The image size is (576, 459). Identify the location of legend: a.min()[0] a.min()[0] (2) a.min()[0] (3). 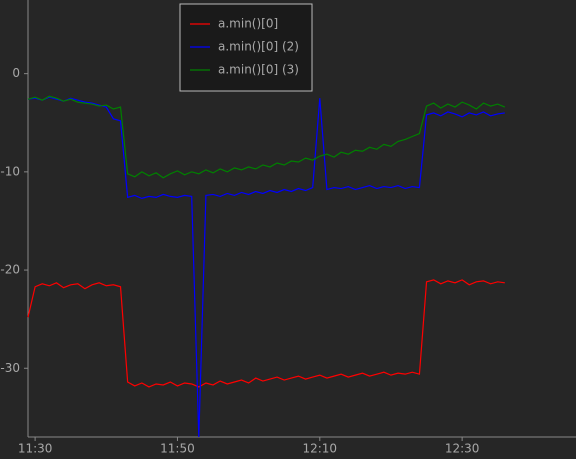
(246, 47).